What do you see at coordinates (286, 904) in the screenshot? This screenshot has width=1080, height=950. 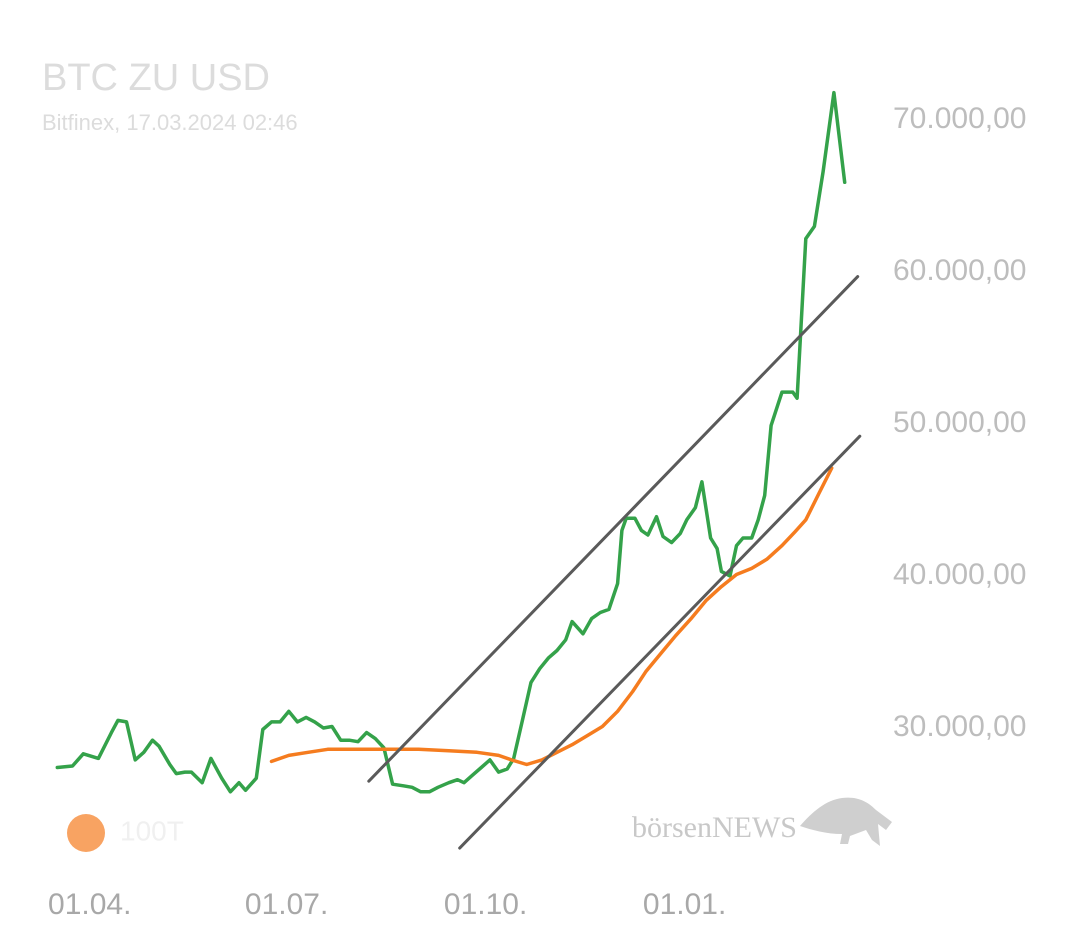 I see `x-tick-label: 01.07.` at bounding box center [286, 904].